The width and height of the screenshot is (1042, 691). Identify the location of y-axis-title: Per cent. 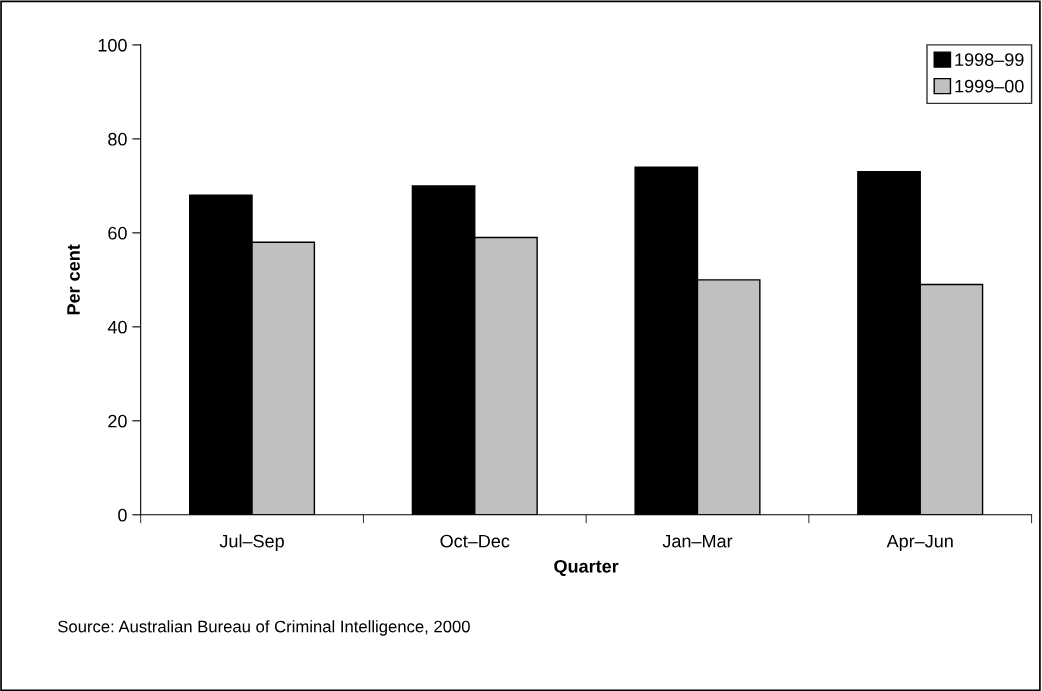
(73, 279).